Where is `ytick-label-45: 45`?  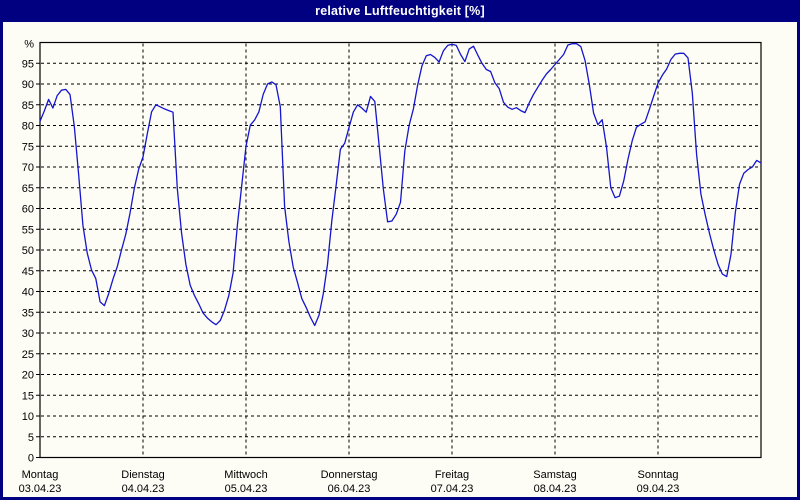 ytick-label-45: 45 is located at coordinates (28, 272).